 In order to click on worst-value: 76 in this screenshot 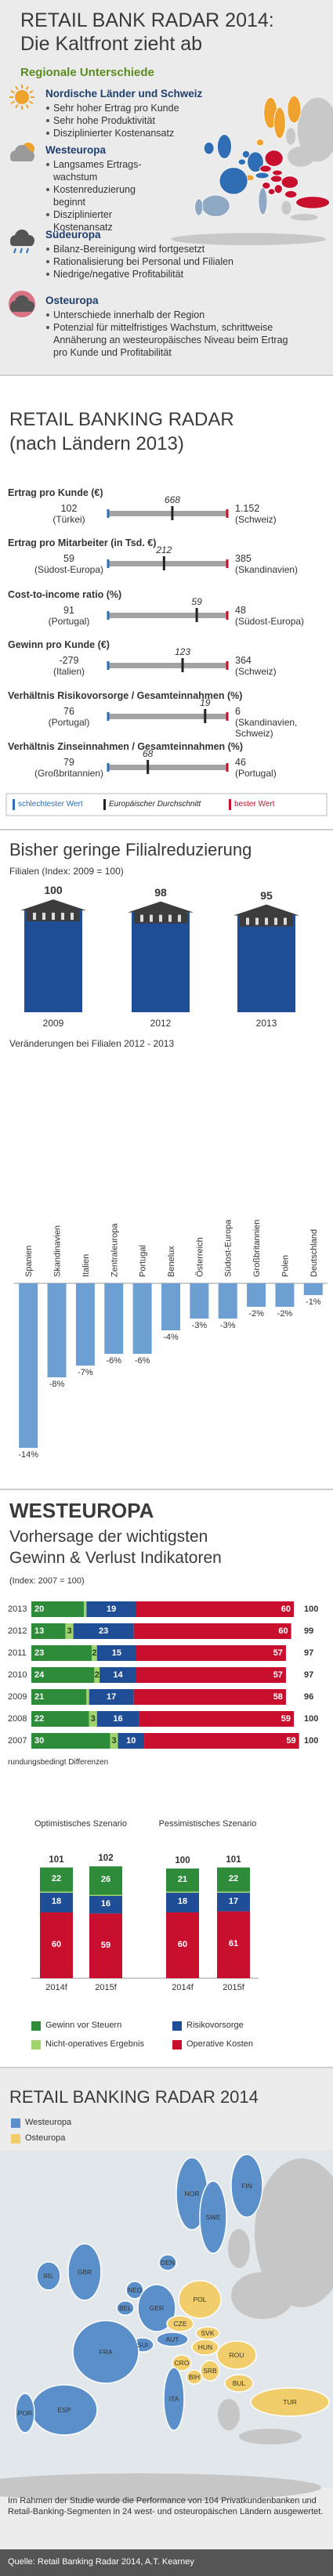, I will do `click(68, 712)`.